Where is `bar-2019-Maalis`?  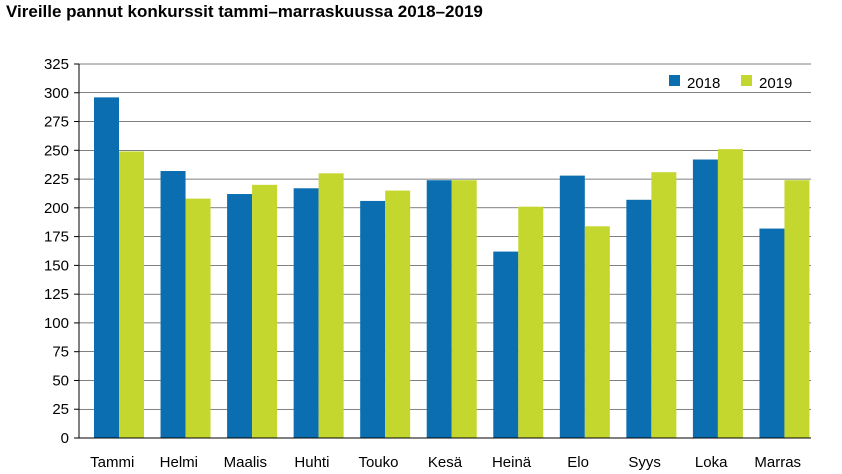 bar-2019-Maalis is located at coordinates (265, 311).